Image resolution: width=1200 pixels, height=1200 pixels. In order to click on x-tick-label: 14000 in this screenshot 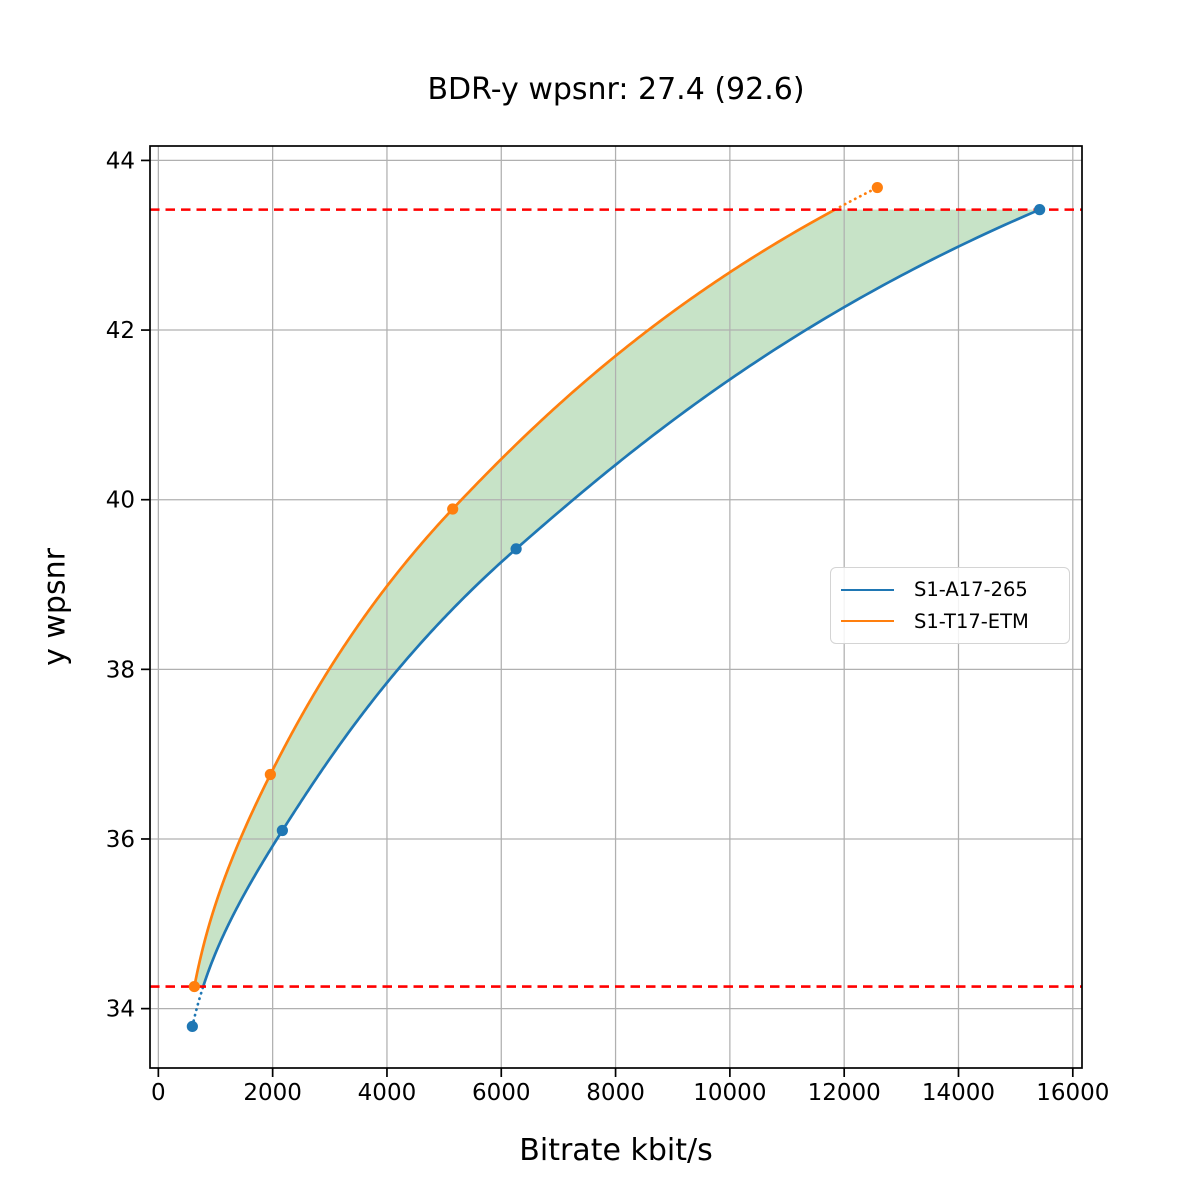, I will do `click(958, 1093)`.